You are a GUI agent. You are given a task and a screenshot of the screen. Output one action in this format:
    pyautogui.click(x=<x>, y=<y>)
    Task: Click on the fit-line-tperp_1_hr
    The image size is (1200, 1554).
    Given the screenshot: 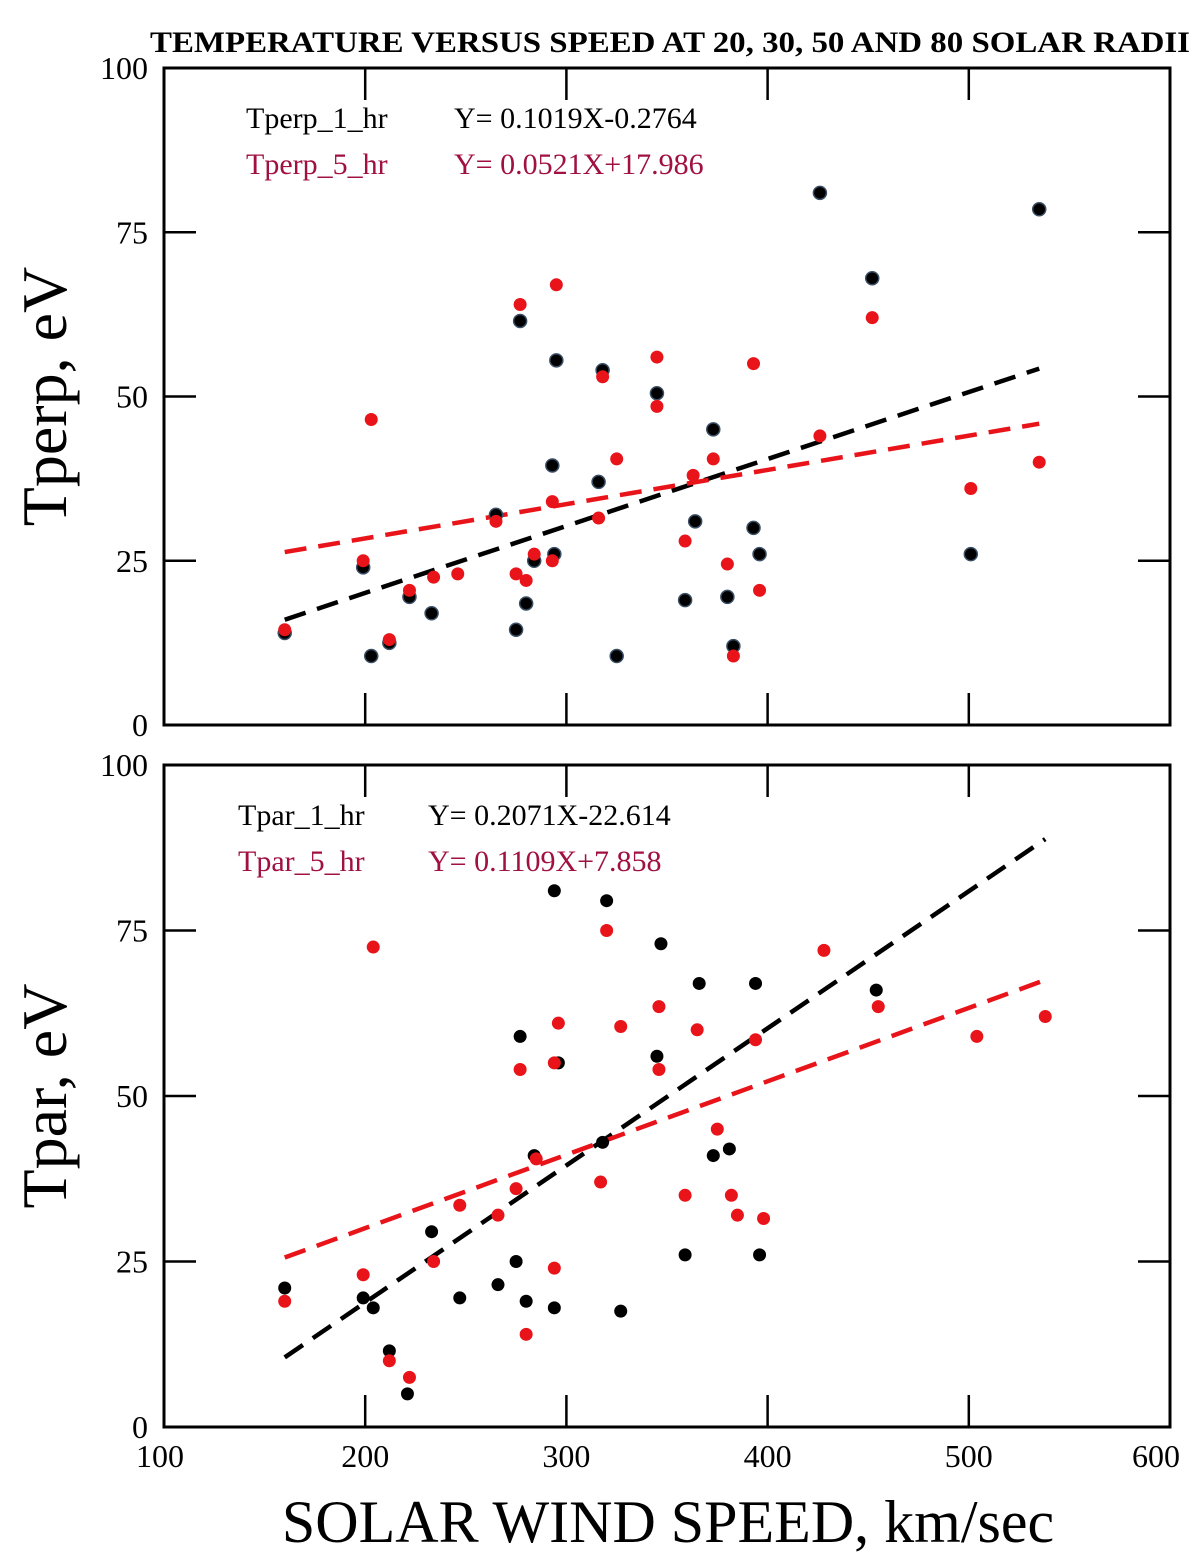 What is the action you would take?
    pyautogui.click(x=662, y=494)
    